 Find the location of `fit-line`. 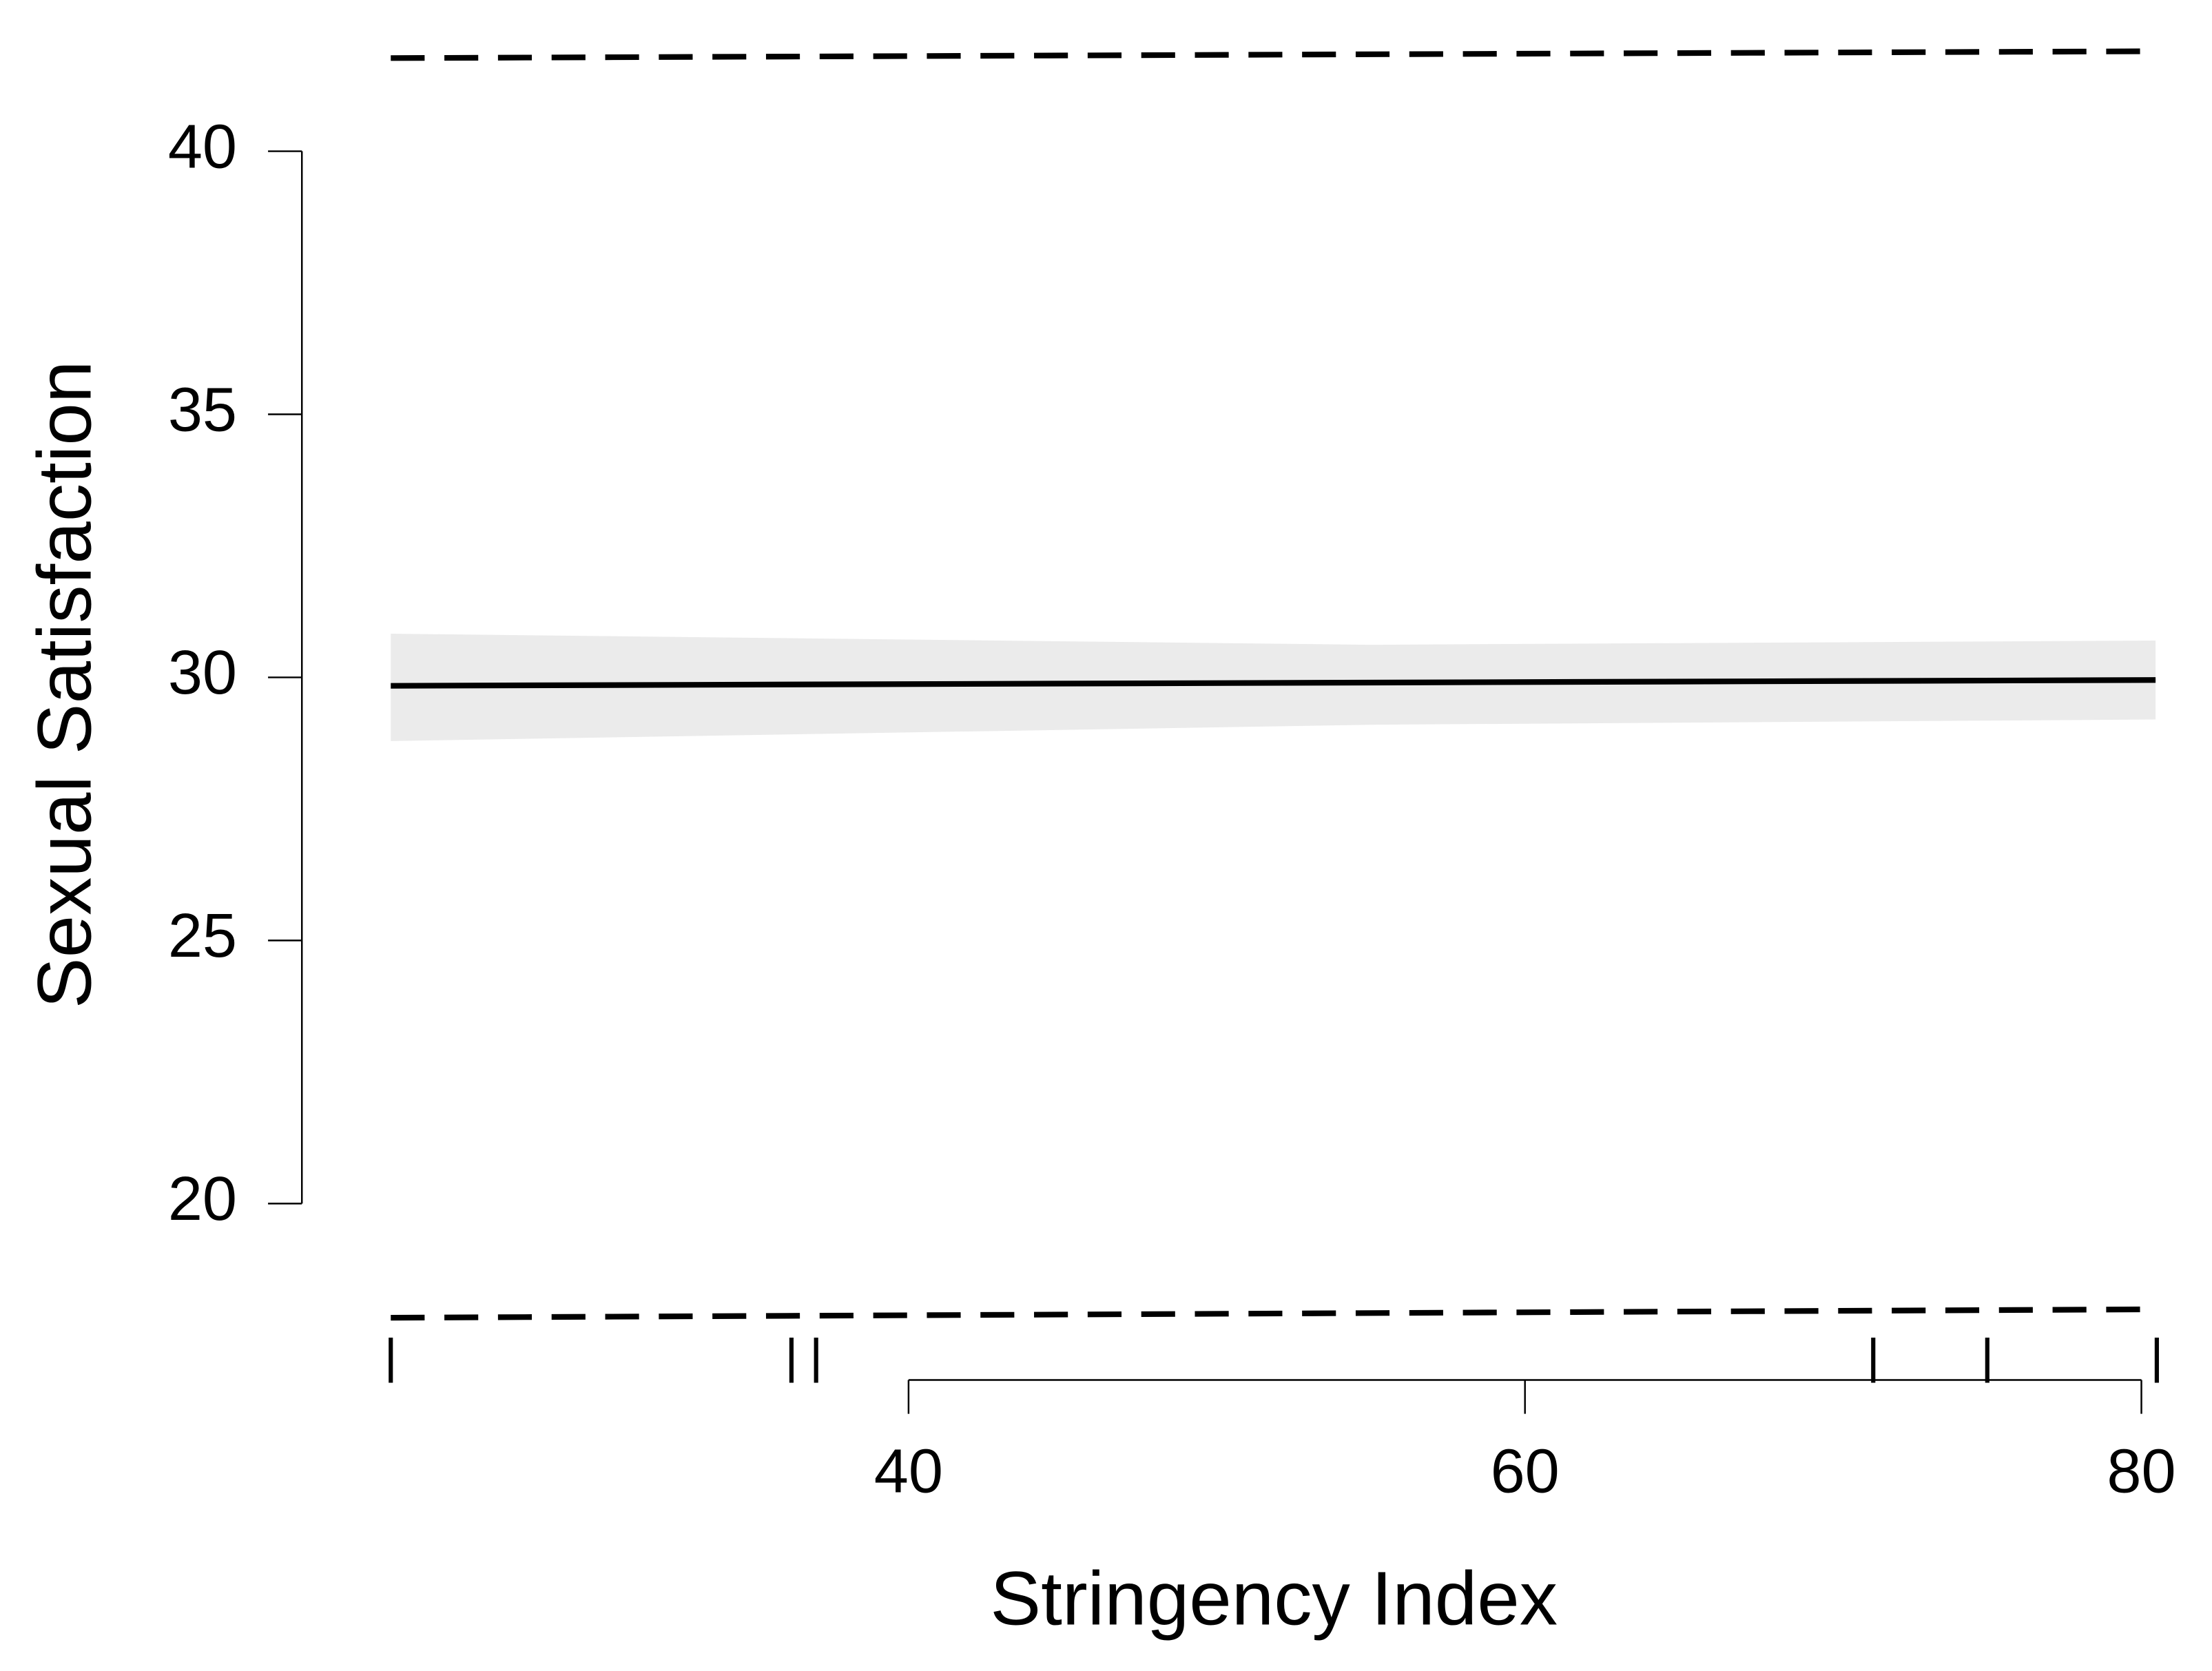

fit-line is located at coordinates (1274, 683).